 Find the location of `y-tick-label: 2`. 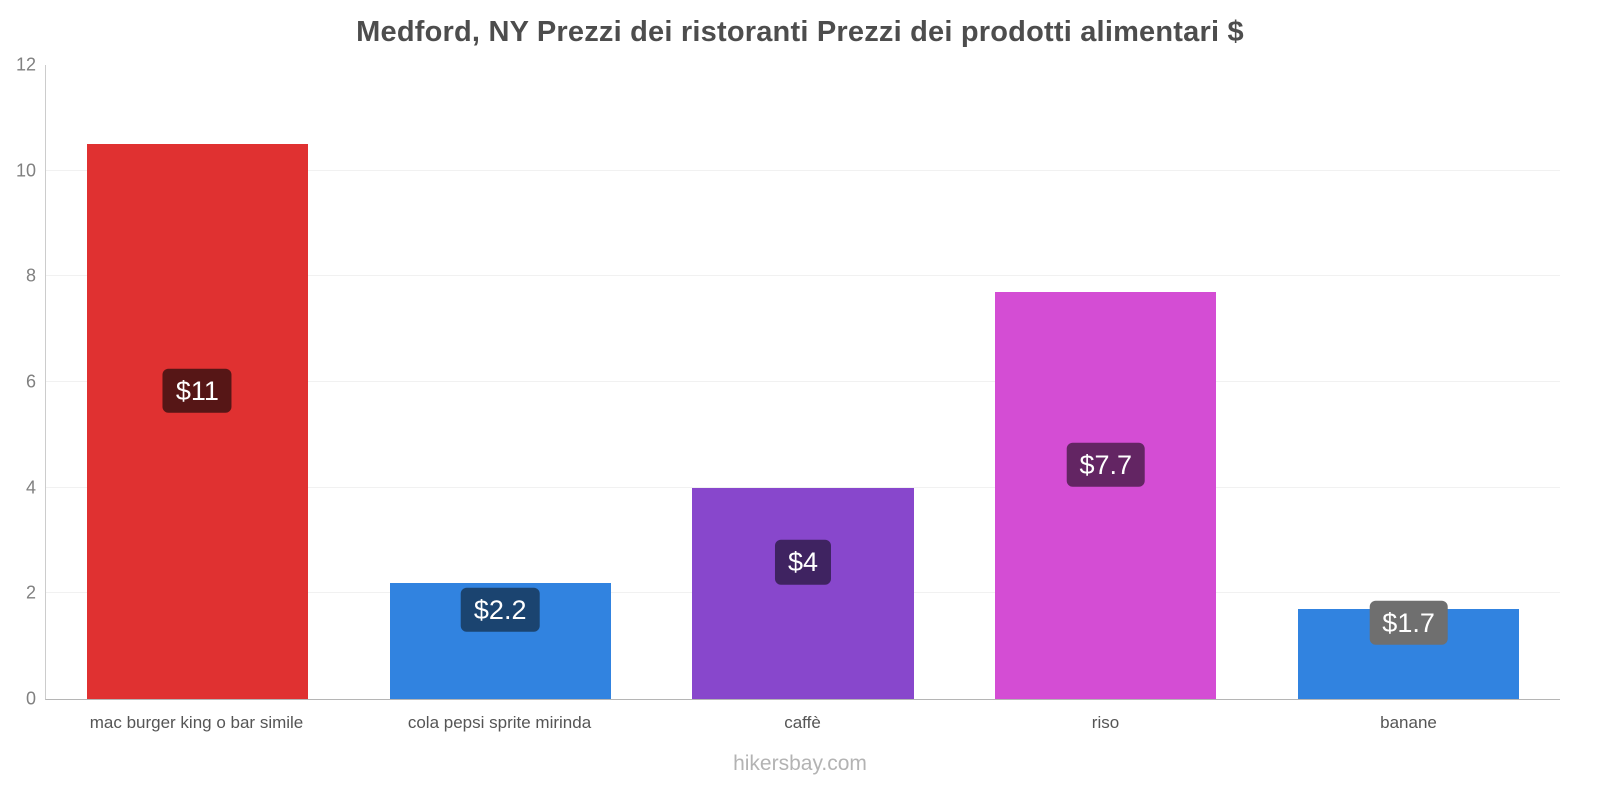

y-tick-label: 2 is located at coordinates (30, 592).